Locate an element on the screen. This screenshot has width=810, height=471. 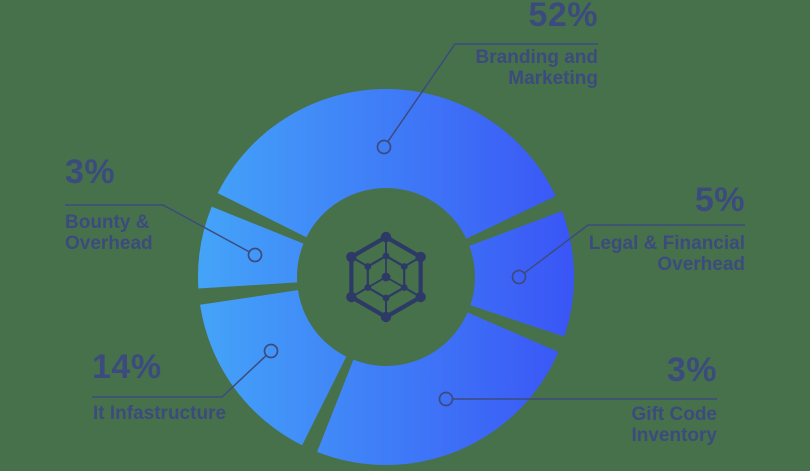
center-network-icon is located at coordinates (386, 277).